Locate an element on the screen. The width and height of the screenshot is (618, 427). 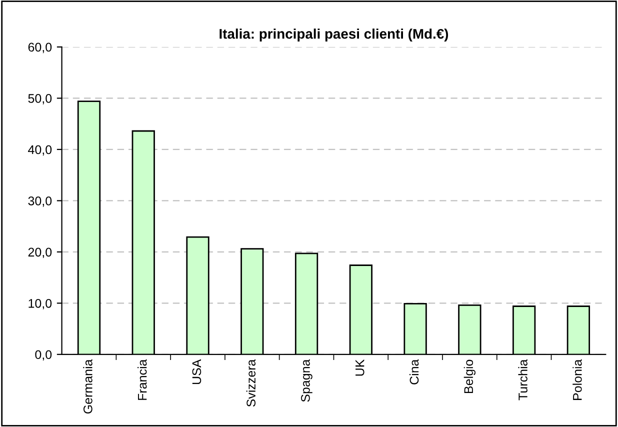
y-tick-label: 30,0 is located at coordinates (40, 201).